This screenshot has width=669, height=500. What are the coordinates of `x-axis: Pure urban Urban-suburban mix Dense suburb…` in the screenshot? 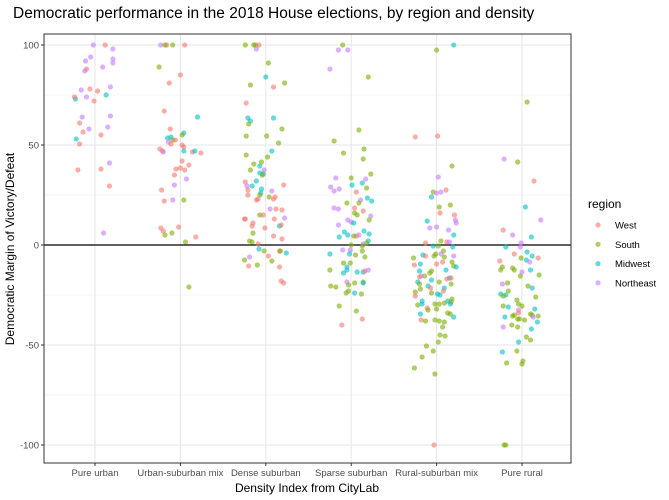 It's located at (307, 471).